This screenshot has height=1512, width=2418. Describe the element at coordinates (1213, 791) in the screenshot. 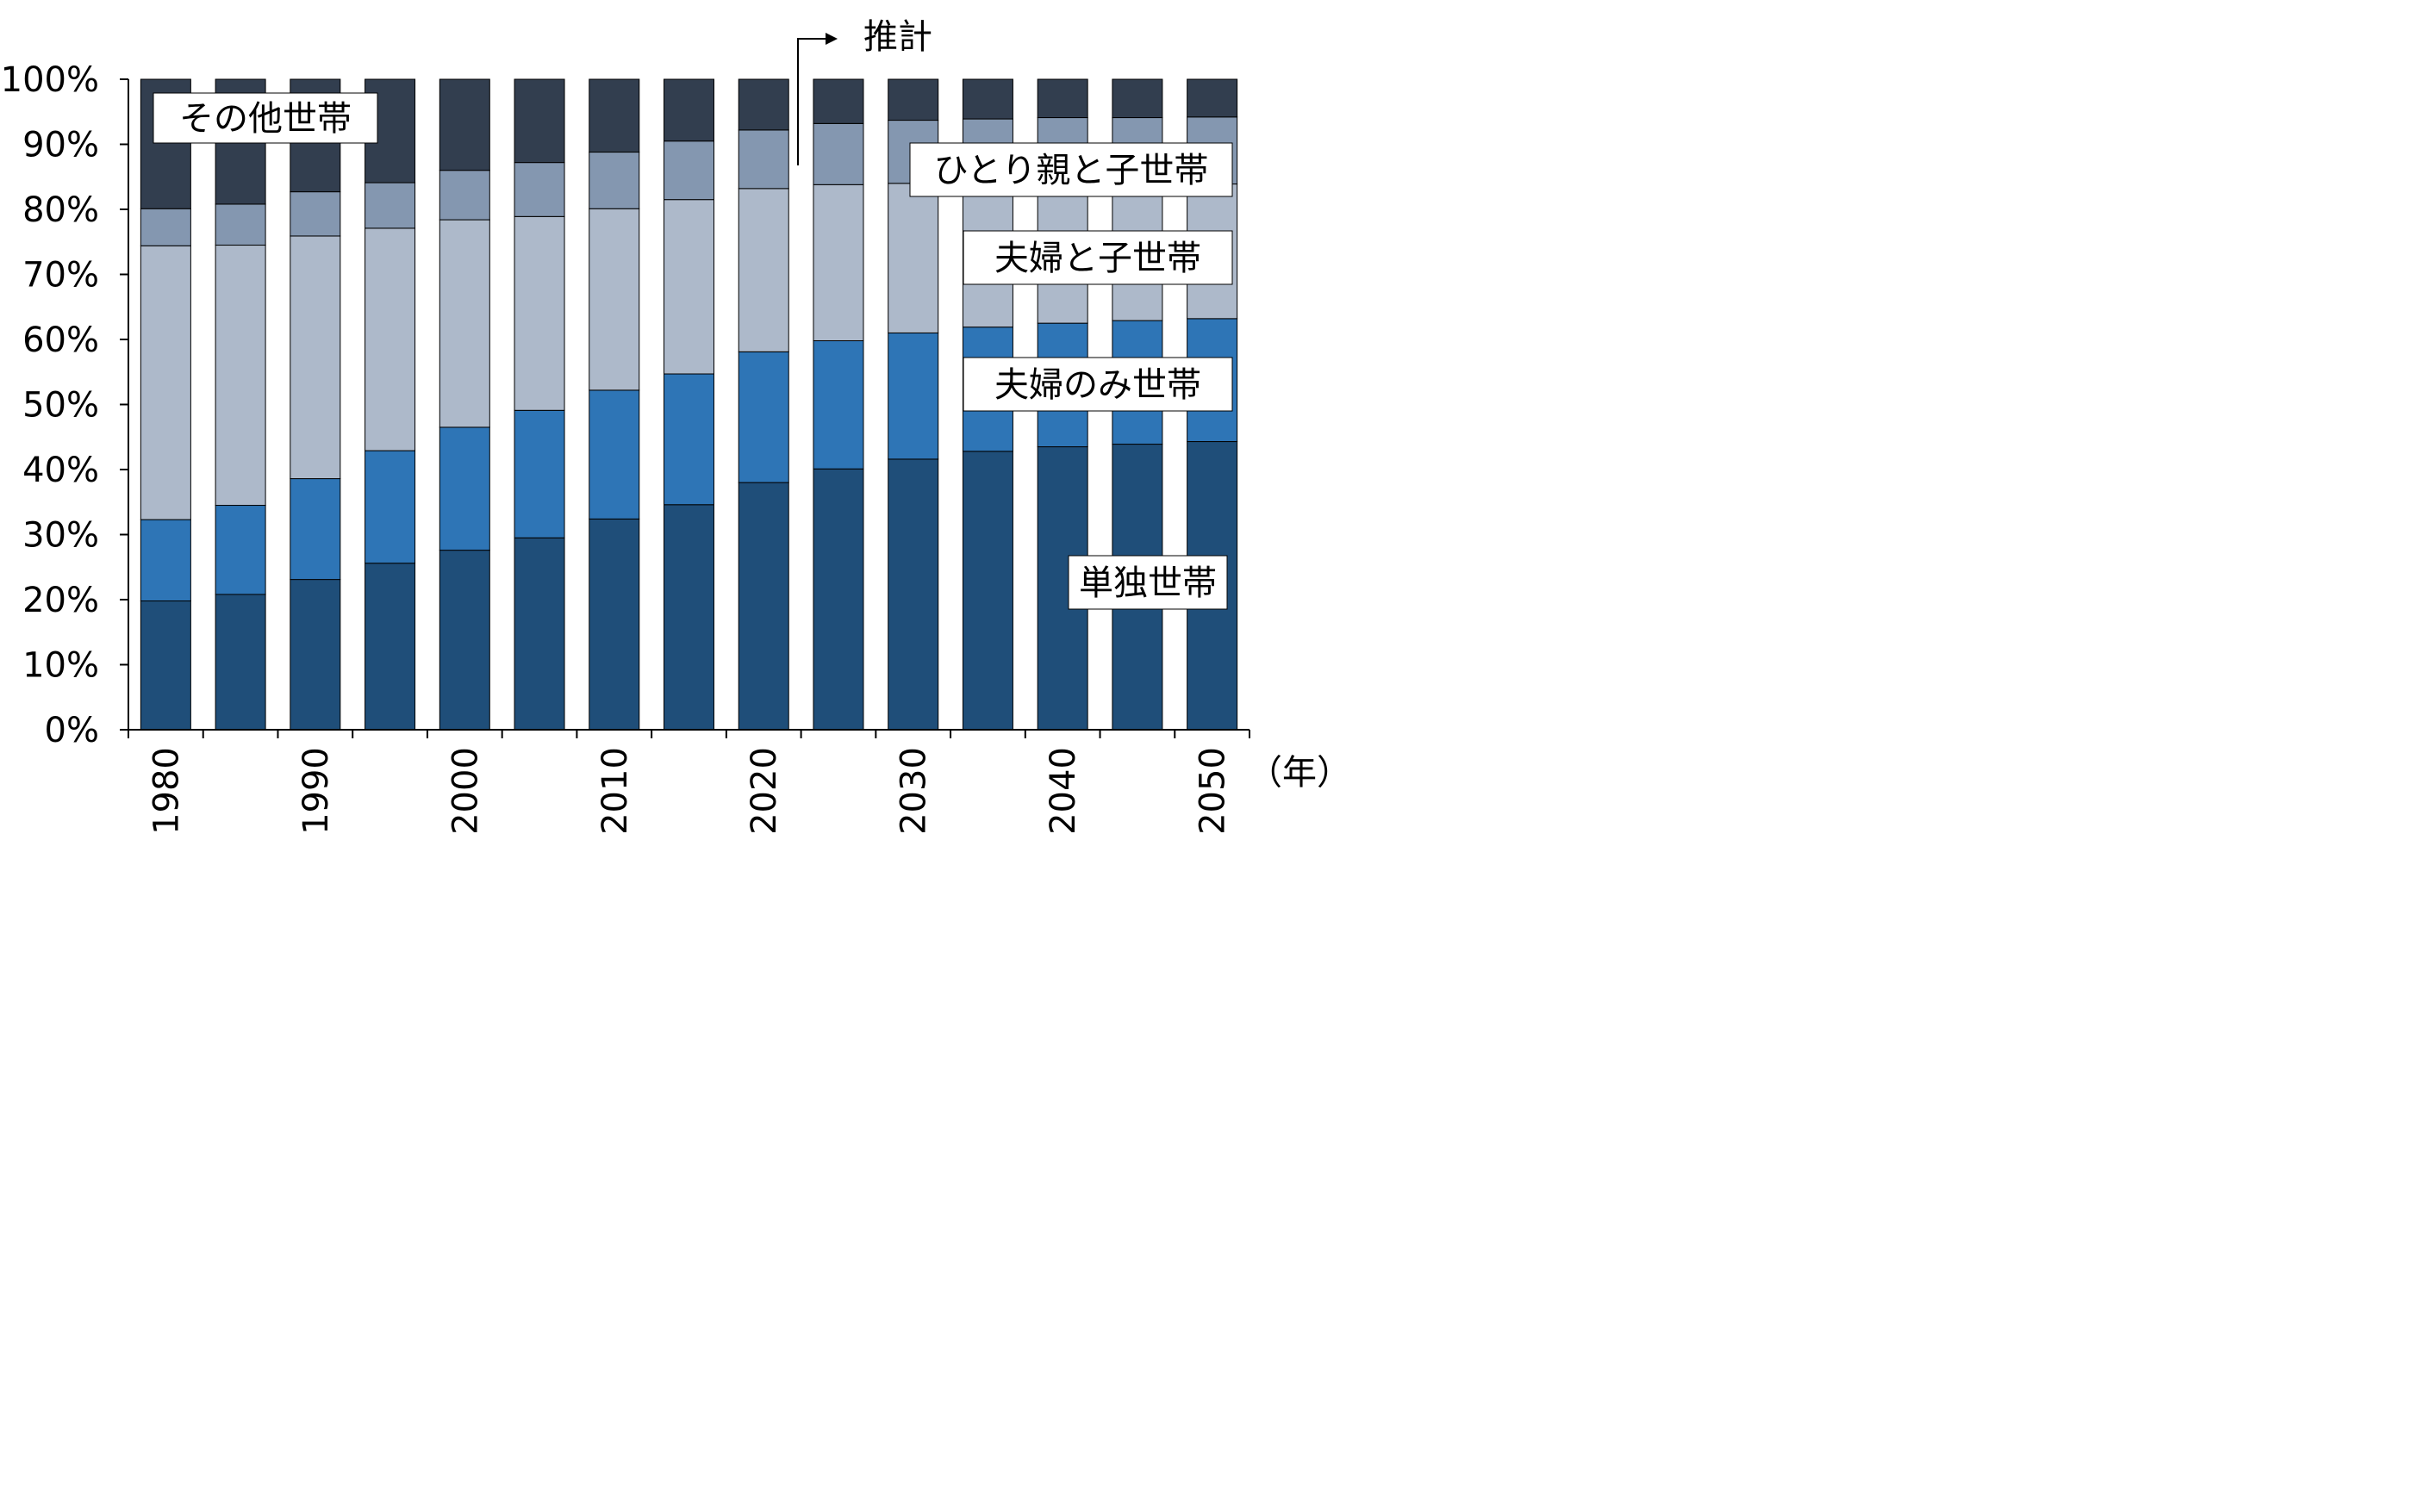

I see `x-tick-label: 2050` at that location.